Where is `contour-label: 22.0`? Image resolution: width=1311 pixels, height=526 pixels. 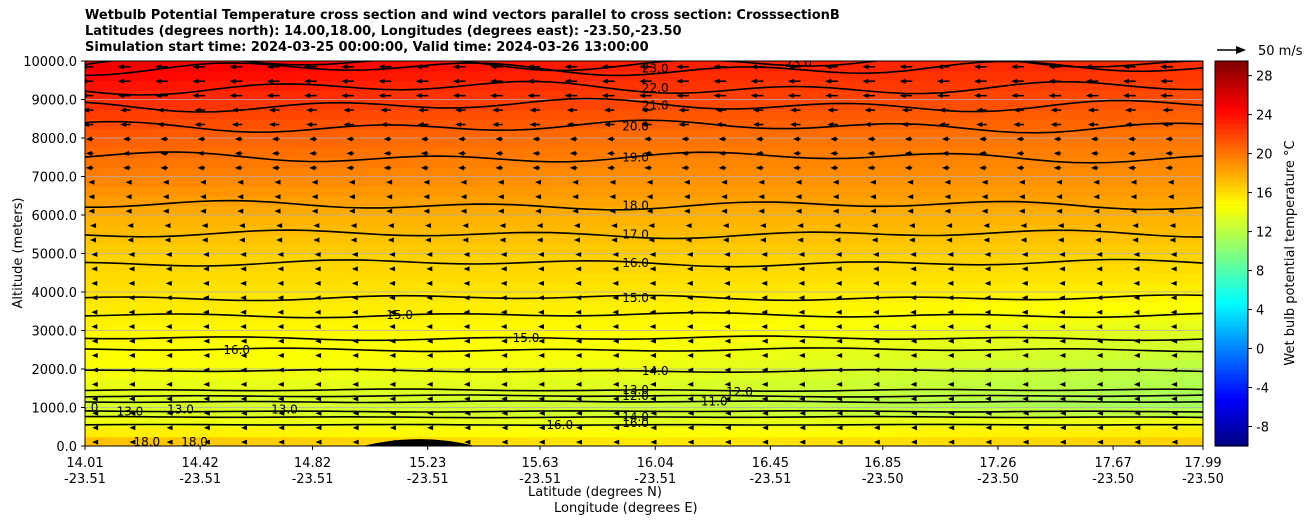
contour-label: 22.0 is located at coordinates (655, 88).